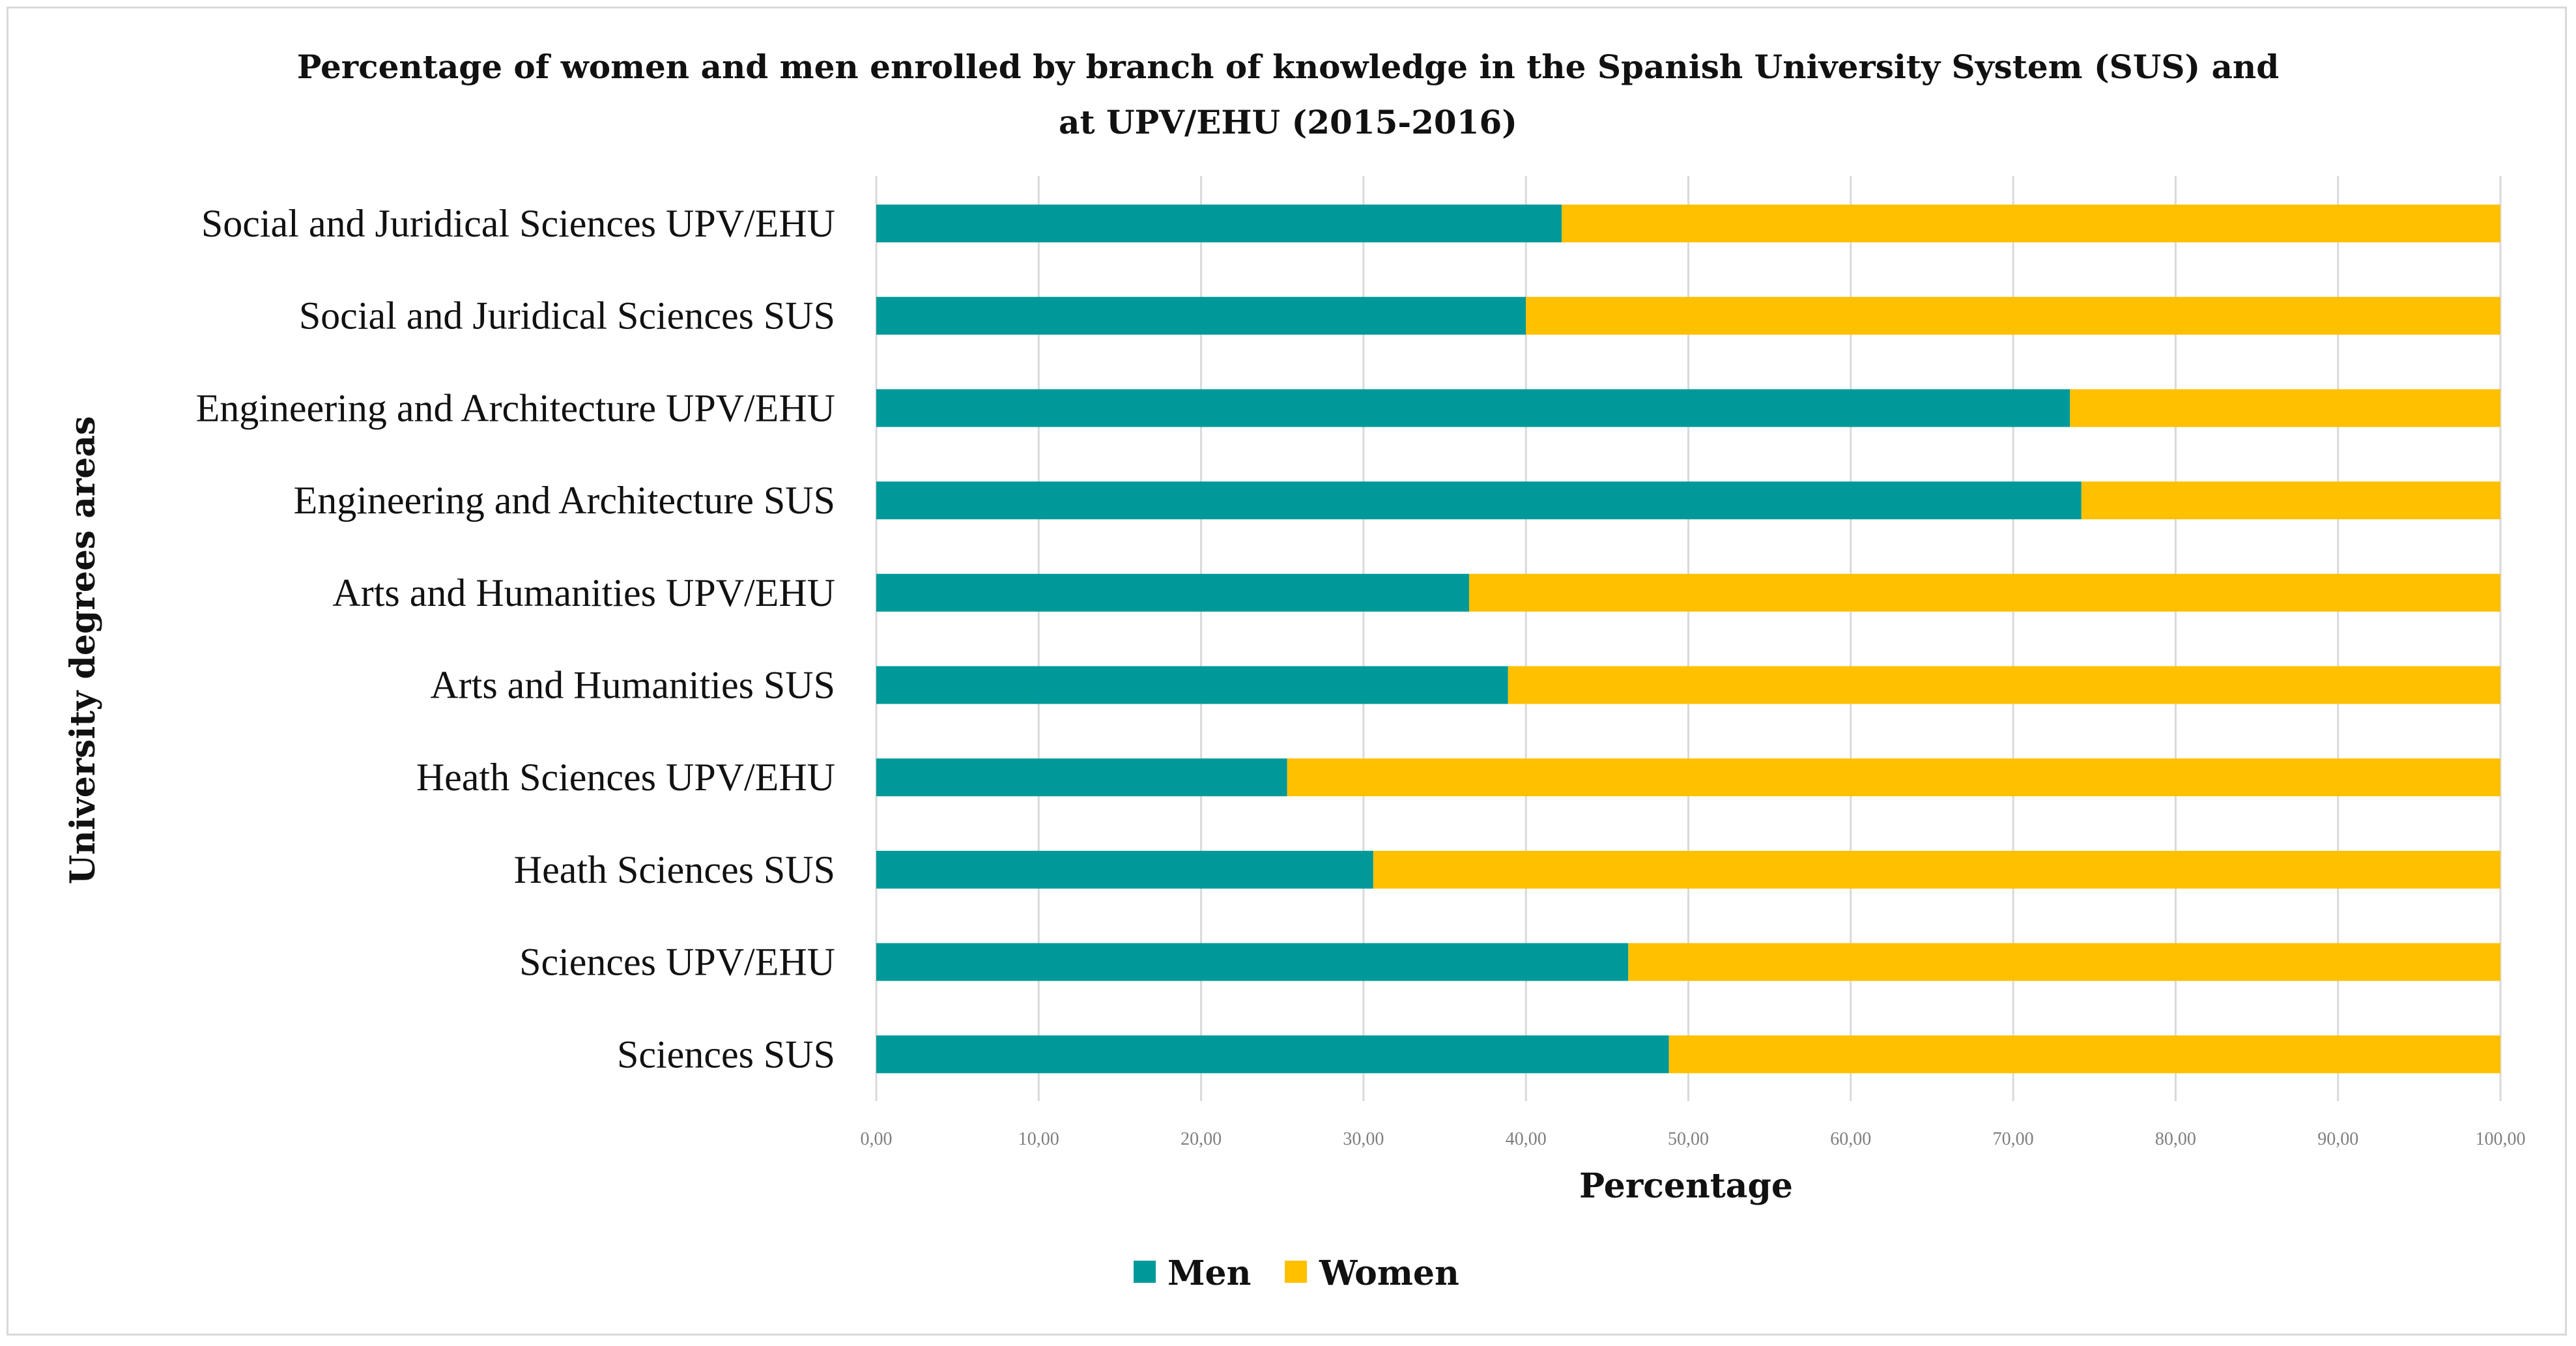 This screenshot has height=1346, width=2576. I want to click on x-tick-label: 30,00, so click(1364, 1139).